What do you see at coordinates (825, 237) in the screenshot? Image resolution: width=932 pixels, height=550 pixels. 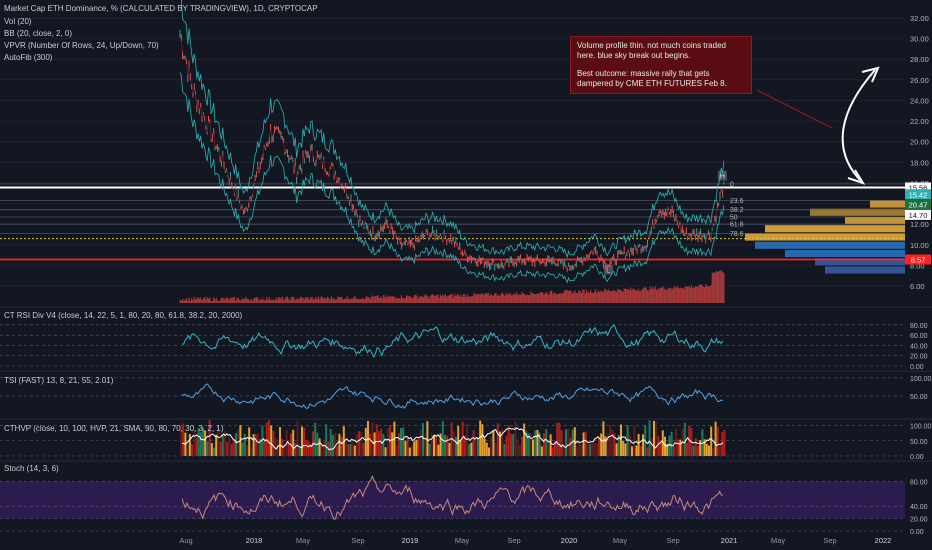 I see `volume-profile` at bounding box center [825, 237].